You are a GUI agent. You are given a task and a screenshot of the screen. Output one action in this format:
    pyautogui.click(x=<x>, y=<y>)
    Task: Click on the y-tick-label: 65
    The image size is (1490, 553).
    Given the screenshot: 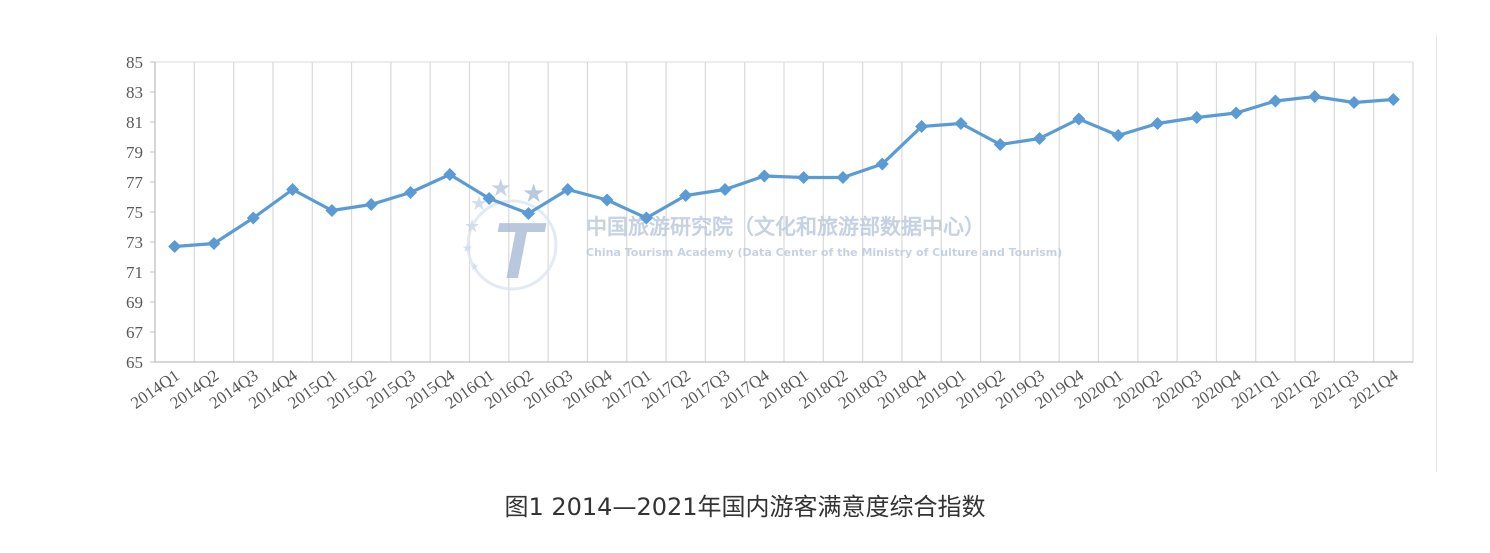 What is the action you would take?
    pyautogui.click(x=134, y=362)
    